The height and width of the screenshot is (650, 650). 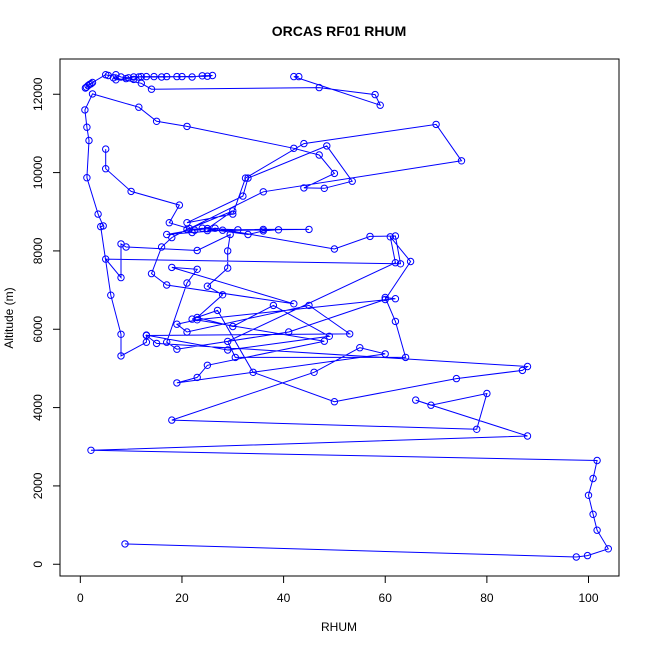 I want to click on x-tick-label: 20, so click(x=182, y=598).